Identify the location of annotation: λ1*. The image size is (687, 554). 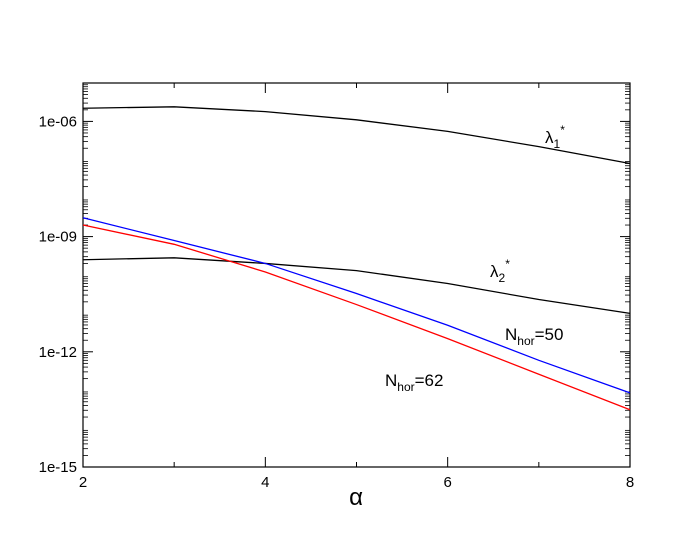
(555, 137).